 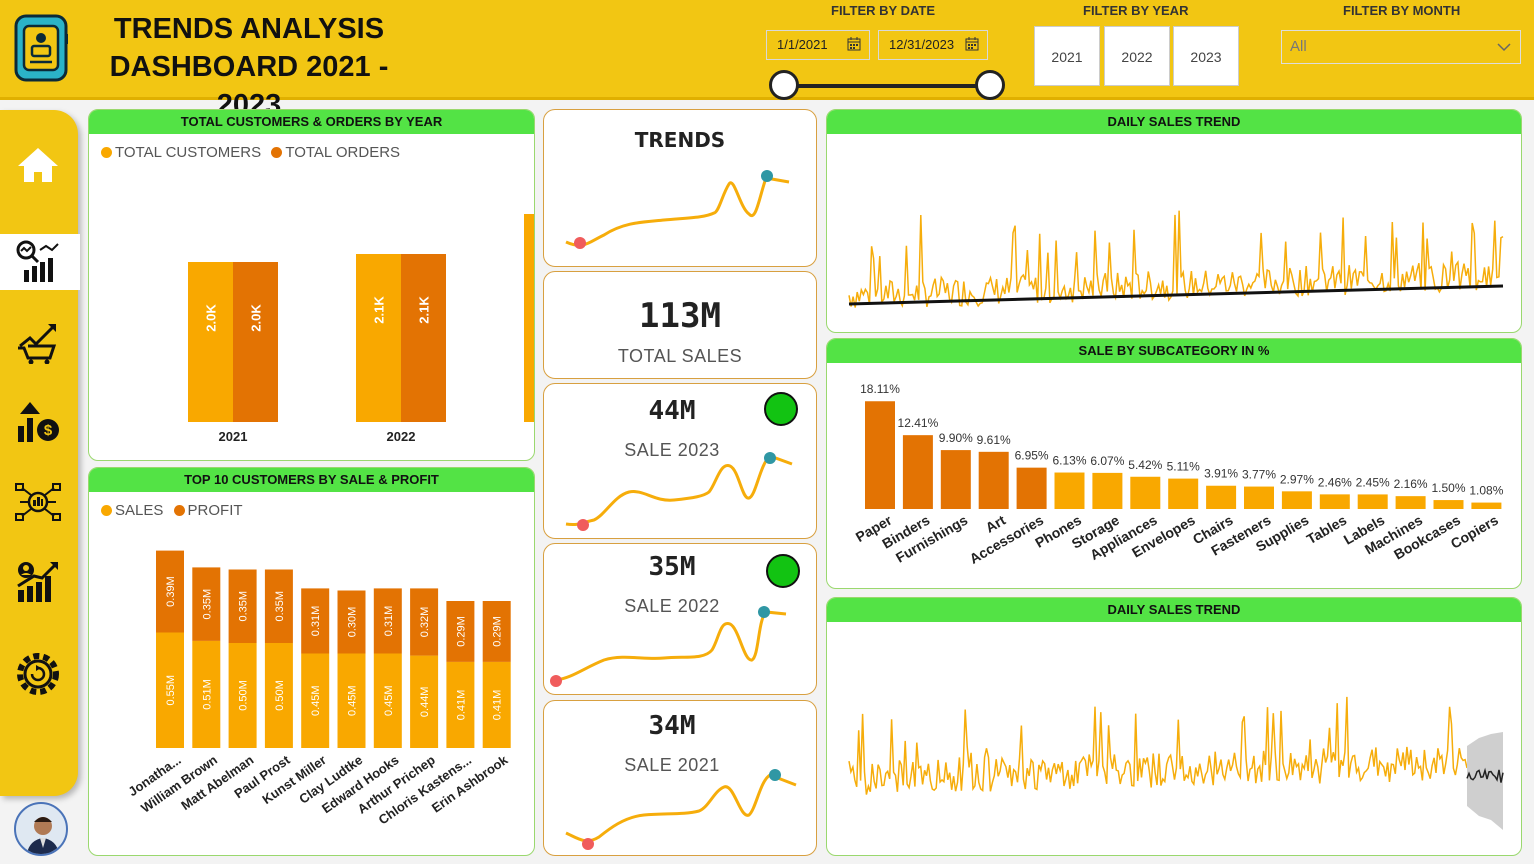 I want to click on bar-sales-label: 0.41M, so click(x=498, y=705).